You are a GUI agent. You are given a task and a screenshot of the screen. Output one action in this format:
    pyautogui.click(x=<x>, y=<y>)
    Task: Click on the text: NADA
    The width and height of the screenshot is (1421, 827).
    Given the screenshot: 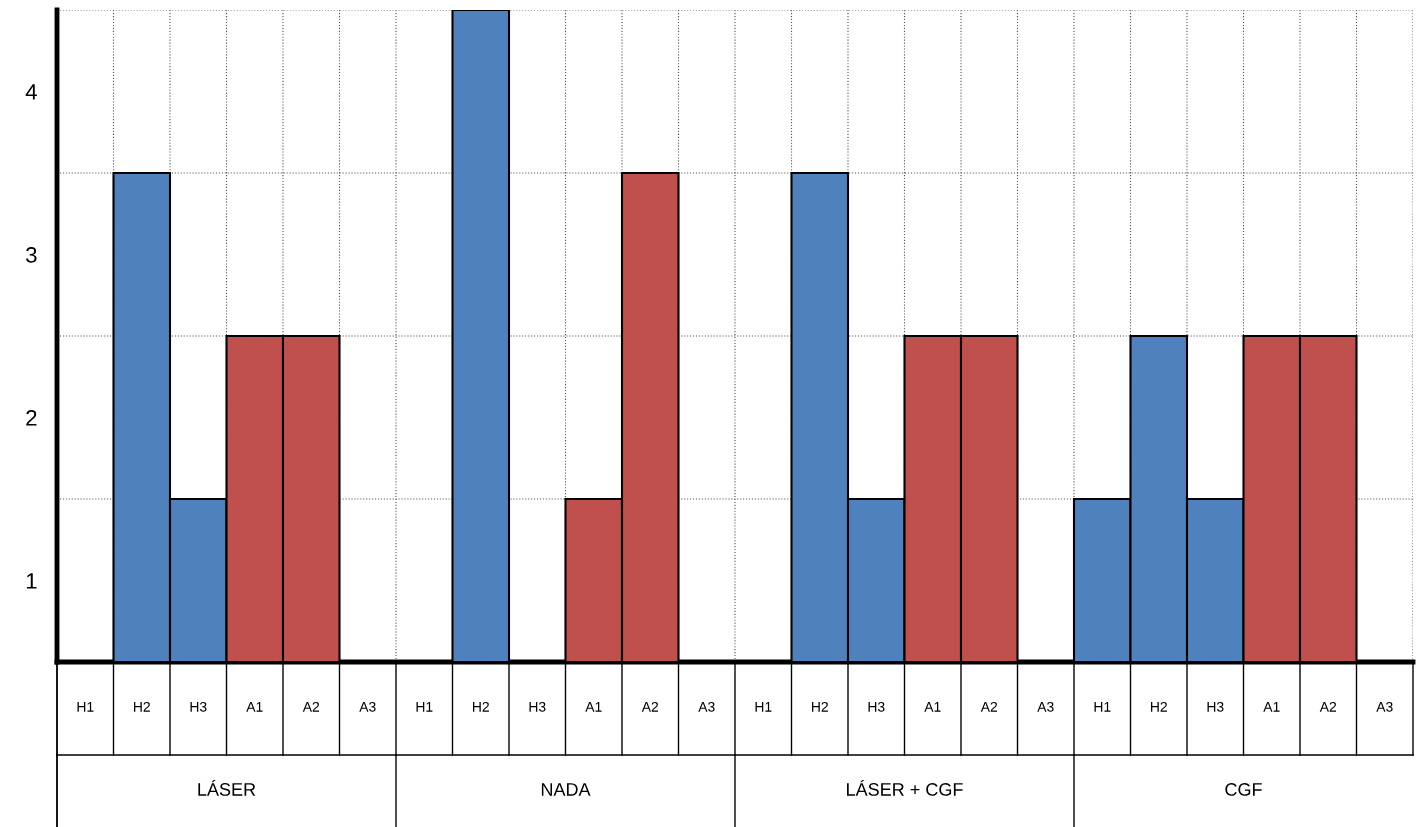 What is the action you would take?
    pyautogui.click(x=566, y=789)
    